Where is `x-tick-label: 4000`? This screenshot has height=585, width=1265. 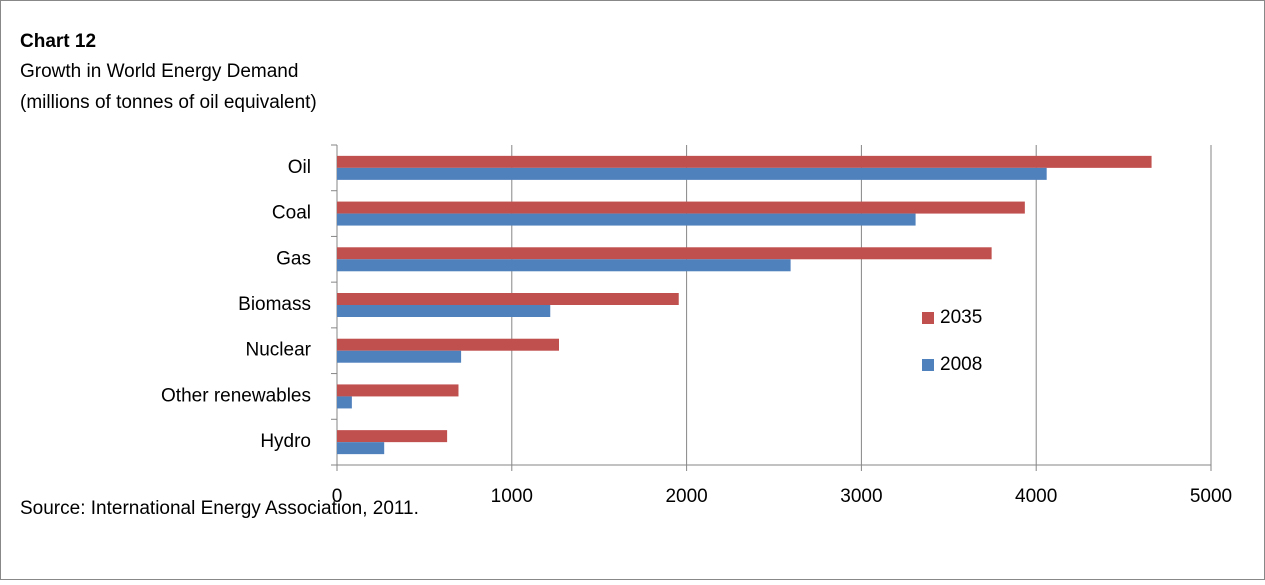 x-tick-label: 4000 is located at coordinates (1036, 496).